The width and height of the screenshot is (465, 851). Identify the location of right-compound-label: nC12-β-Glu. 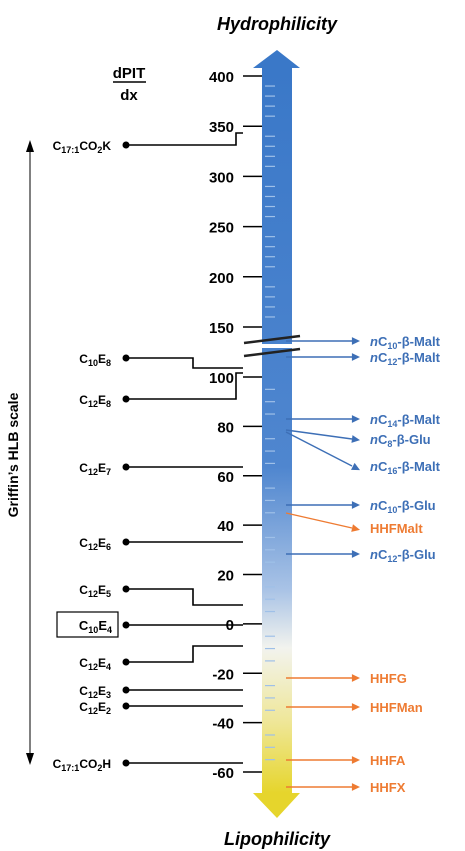
(403, 555).